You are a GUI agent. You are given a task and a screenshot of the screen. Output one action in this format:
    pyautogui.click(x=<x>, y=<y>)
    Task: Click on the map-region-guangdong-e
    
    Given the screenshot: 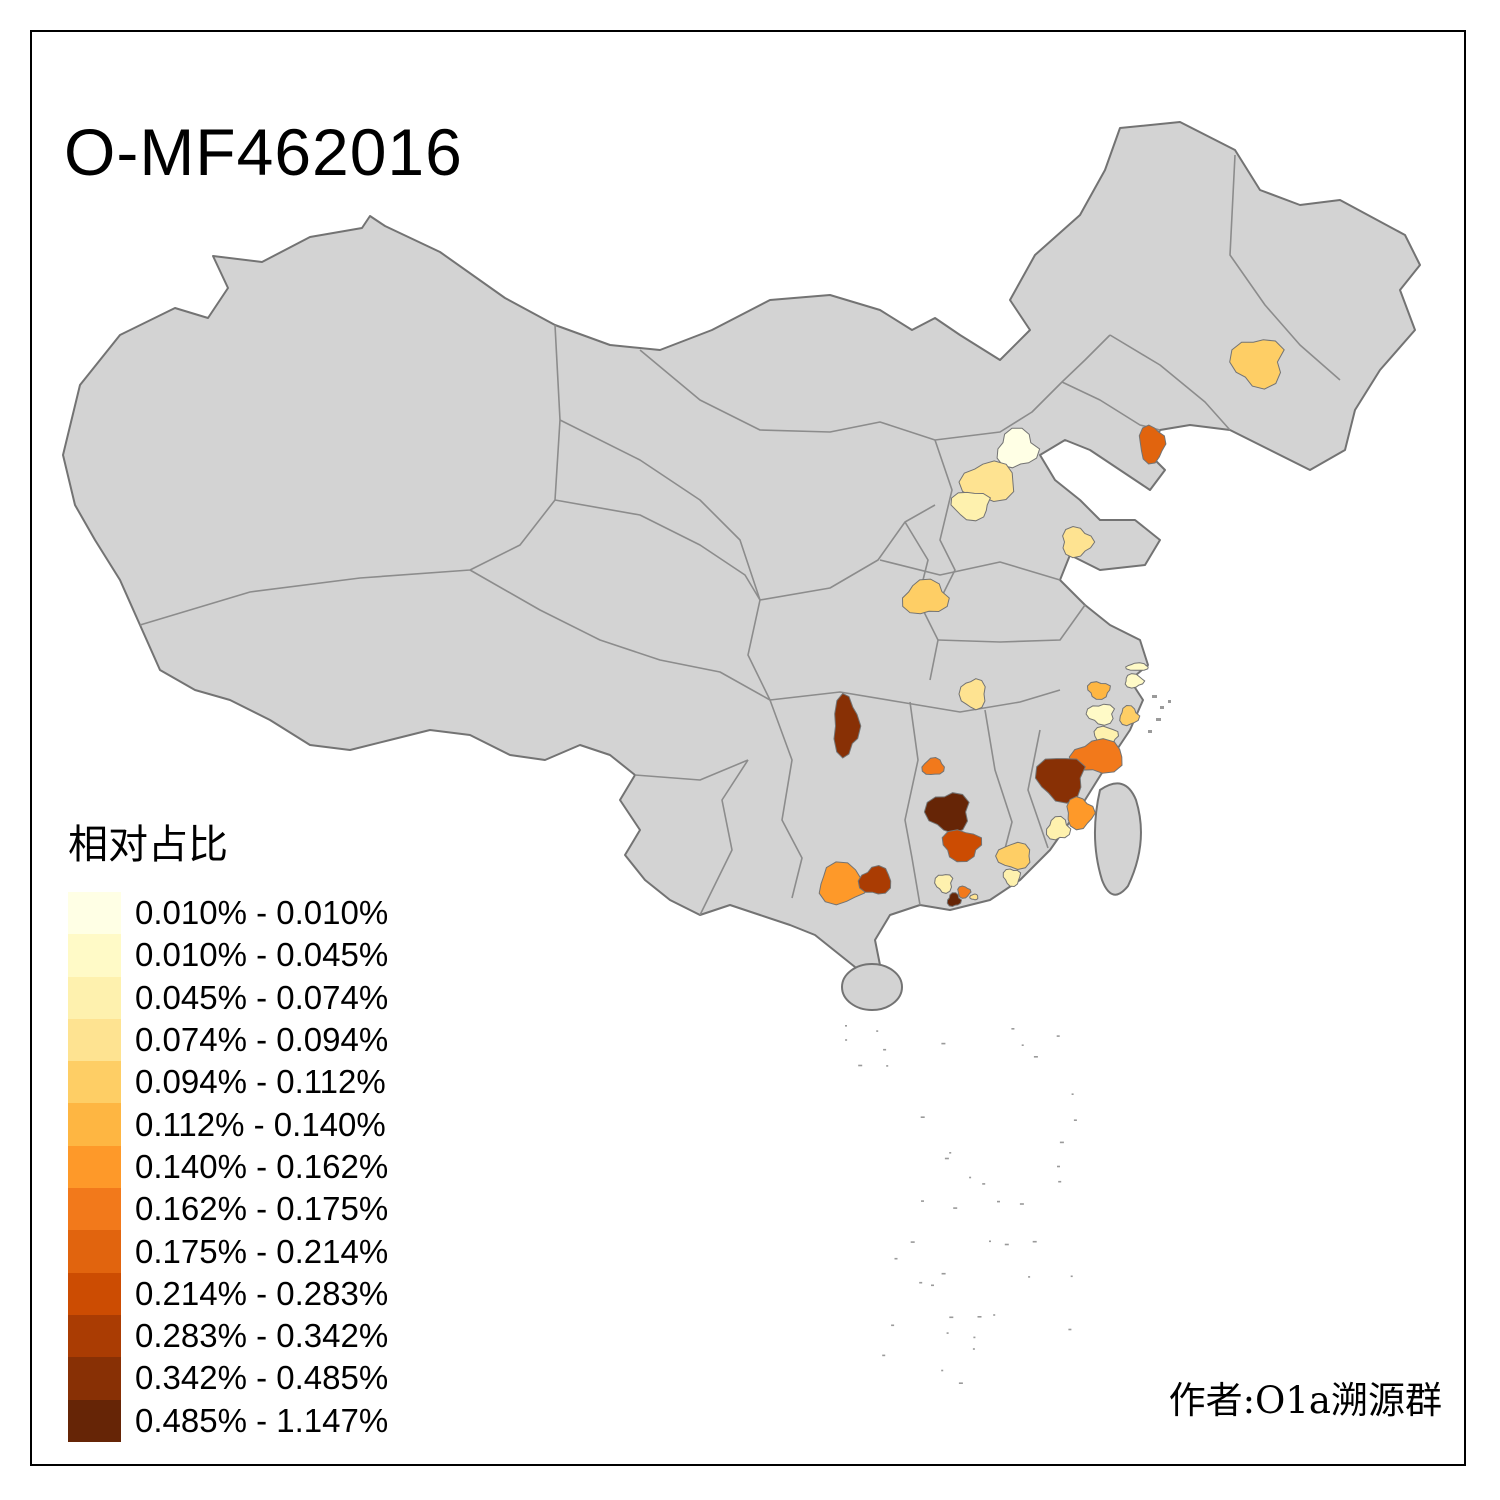 What is the action you would take?
    pyautogui.click(x=1013, y=856)
    